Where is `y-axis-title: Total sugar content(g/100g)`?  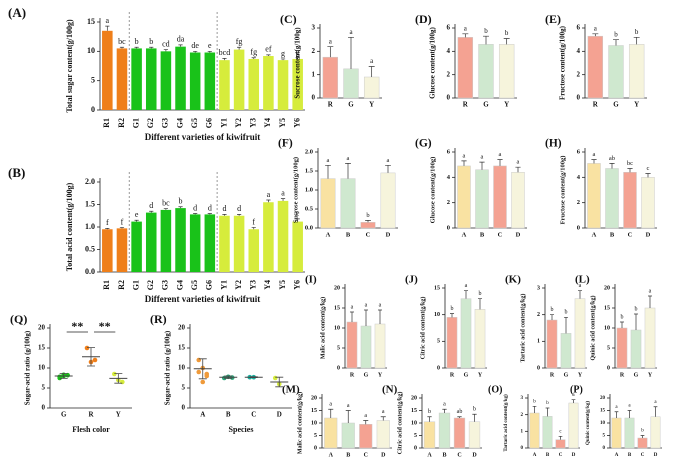
y-axis-title: Total sugar content(g/100g) is located at coordinates (69, 66).